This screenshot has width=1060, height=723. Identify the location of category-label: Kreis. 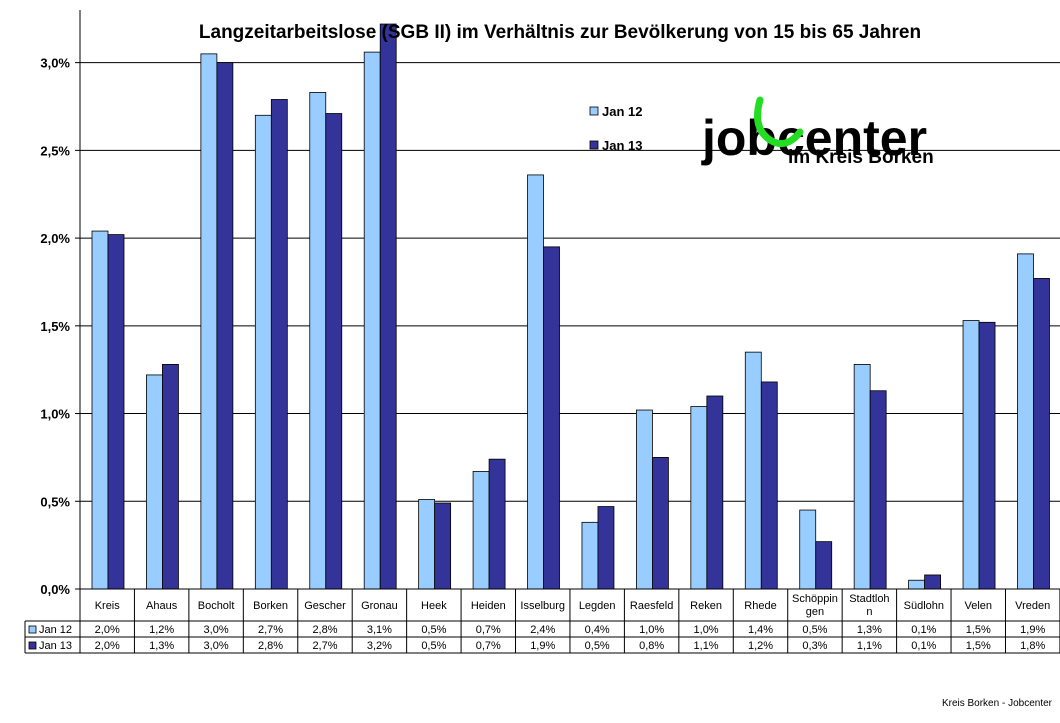
(108, 606).